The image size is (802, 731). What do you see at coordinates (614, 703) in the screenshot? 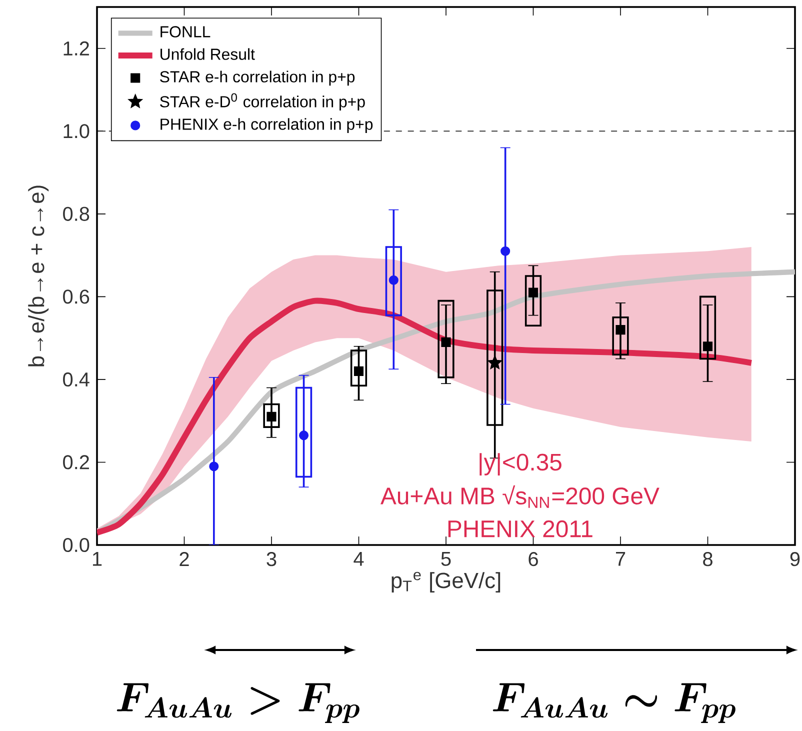
I see `text: $F_{AuAu}\sim F_{pp}$` at bounding box center [614, 703].